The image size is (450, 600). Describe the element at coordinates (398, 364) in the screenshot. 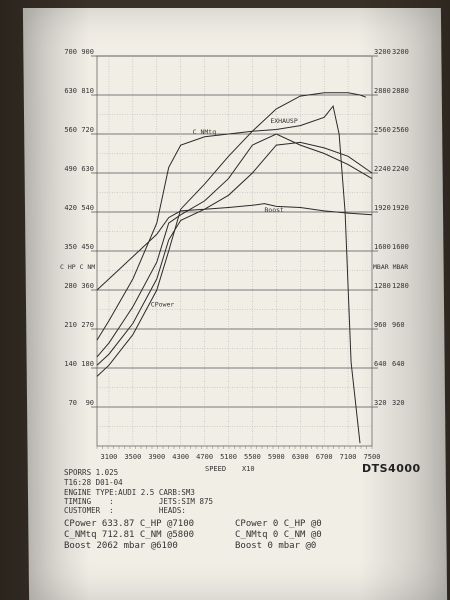

I see `right-b-tick-label: 640` at that location.